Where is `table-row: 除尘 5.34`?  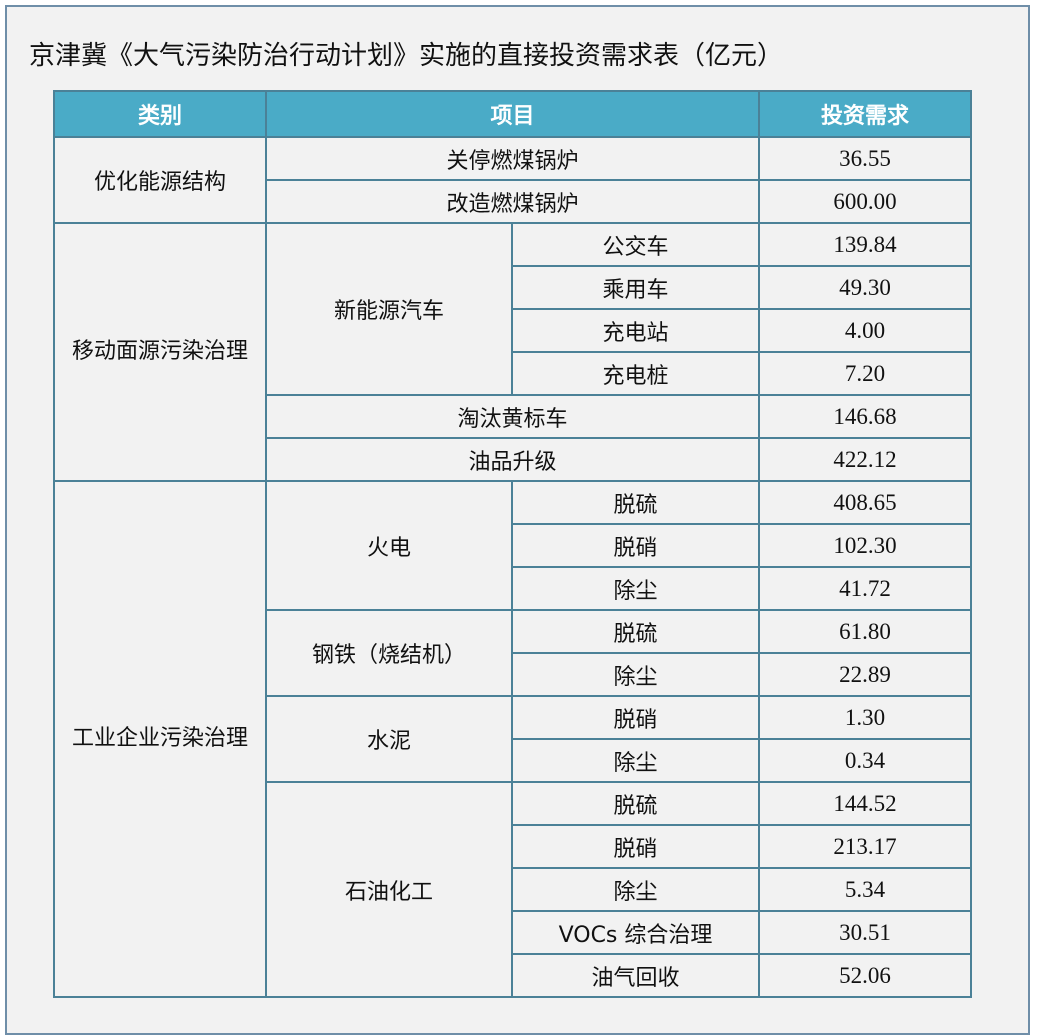 table-row: 除尘 5.34 is located at coordinates (513, 889).